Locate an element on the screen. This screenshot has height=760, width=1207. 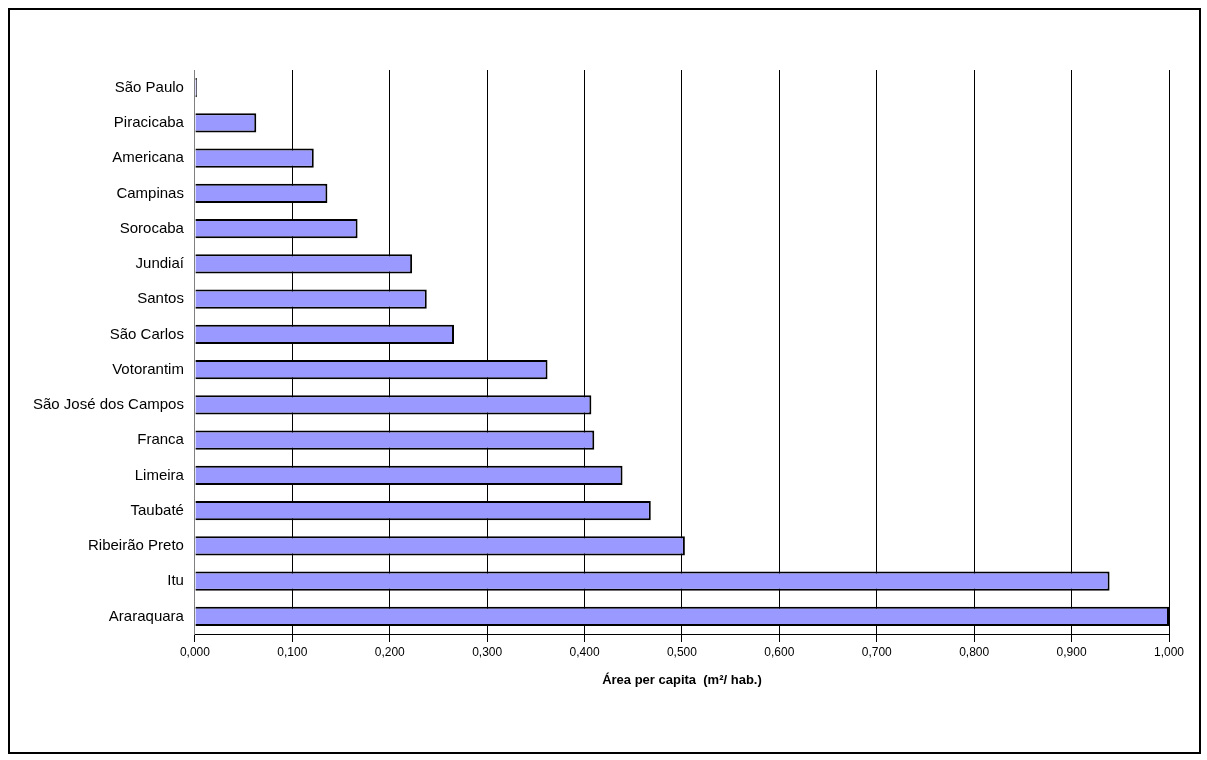
x-tick-label: 0,100 is located at coordinates (292, 651).